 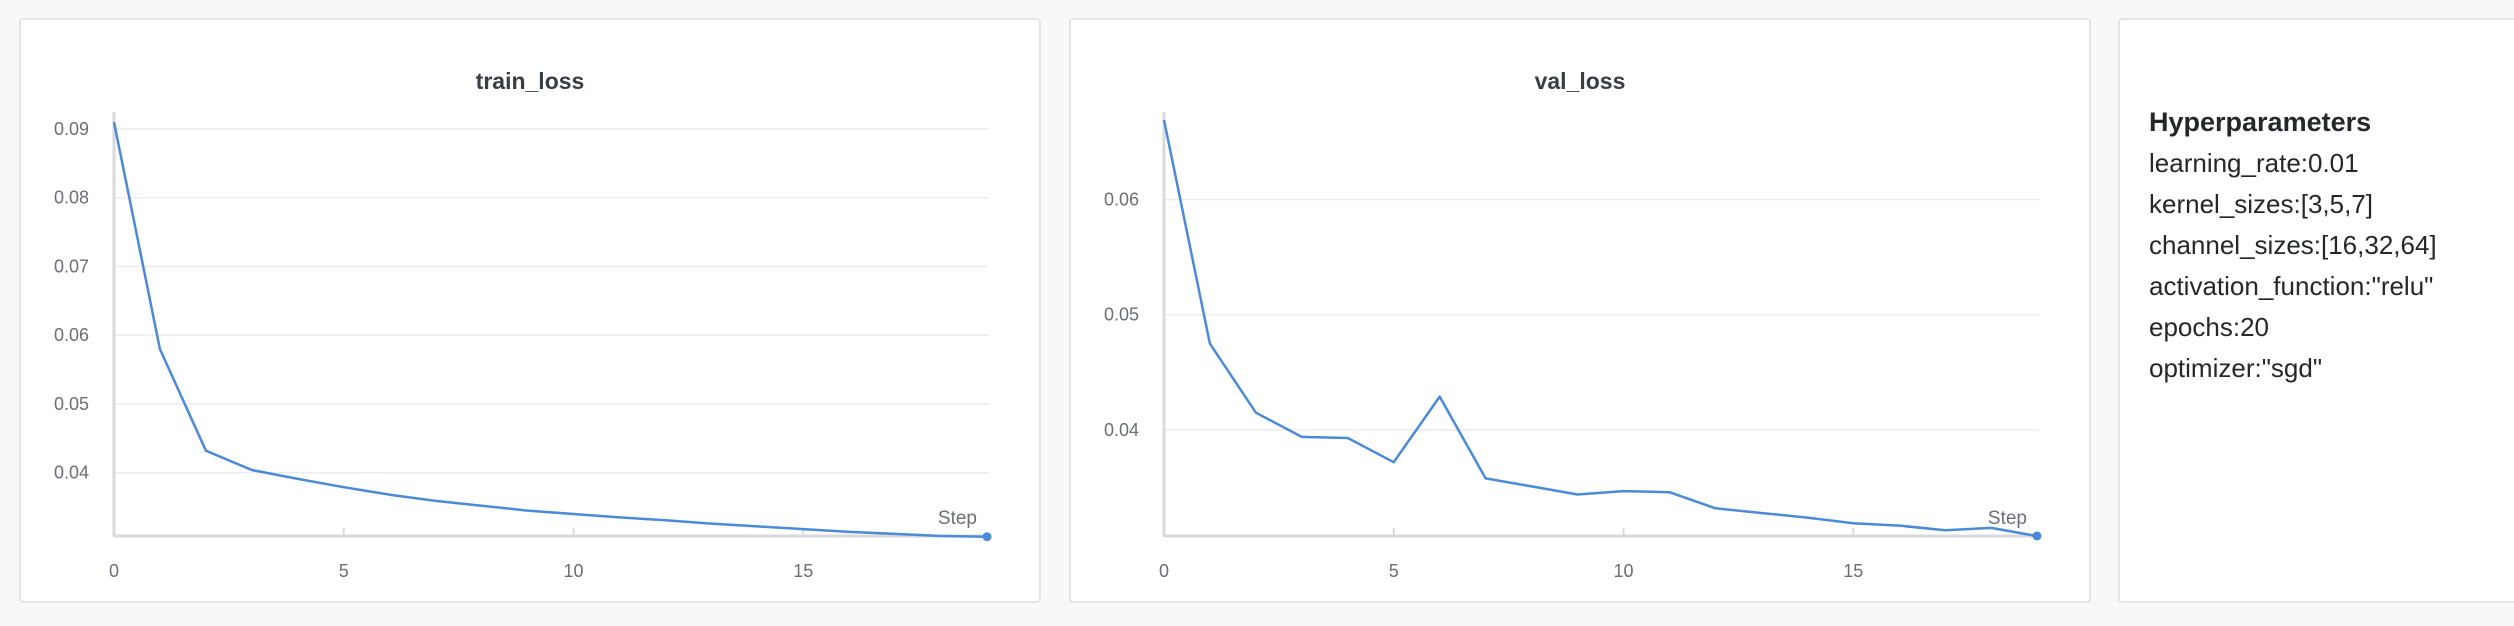 I want to click on hyperparameter-item: epochs:20, so click(x=2209, y=327).